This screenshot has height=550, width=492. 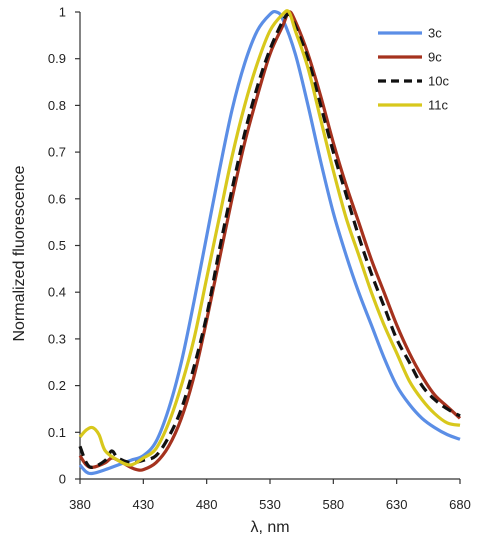 What do you see at coordinates (57, 58) in the screenshot?
I see `y-tick-label: 0.9` at bounding box center [57, 58].